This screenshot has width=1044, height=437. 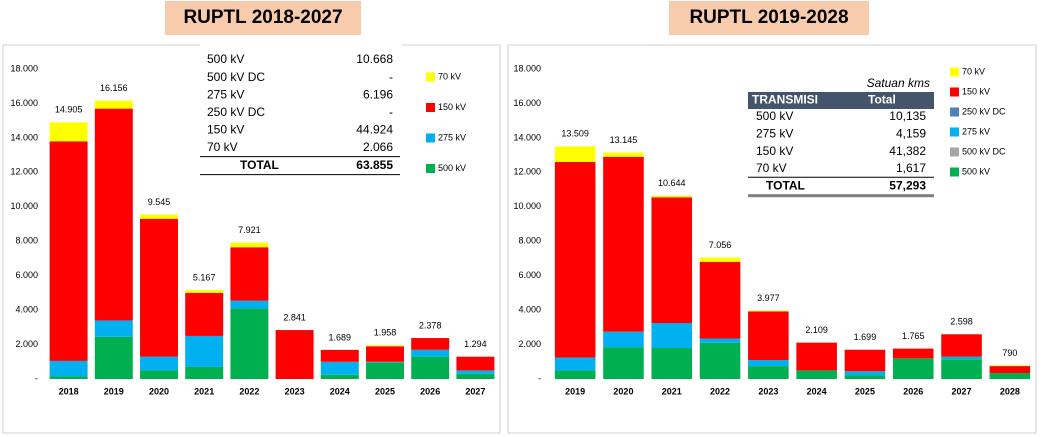 What do you see at coordinates (527, 103) in the screenshot?
I see `y-tick-label: 16.000` at bounding box center [527, 103].